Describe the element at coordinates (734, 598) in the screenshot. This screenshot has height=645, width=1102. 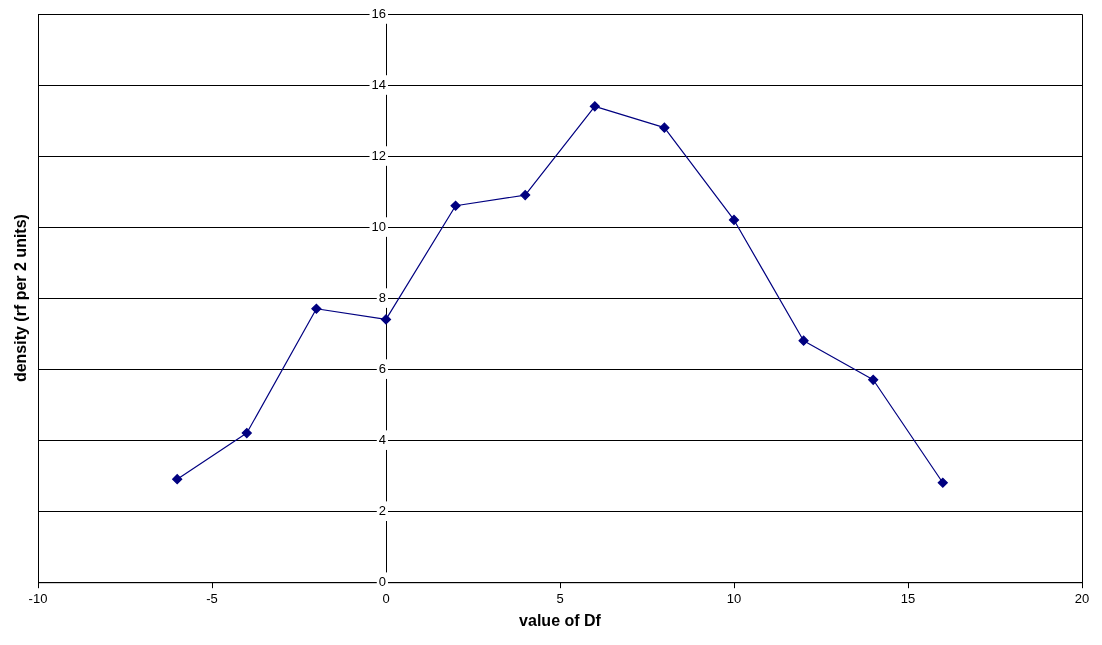
I see `x-tick-label: 10` at that location.